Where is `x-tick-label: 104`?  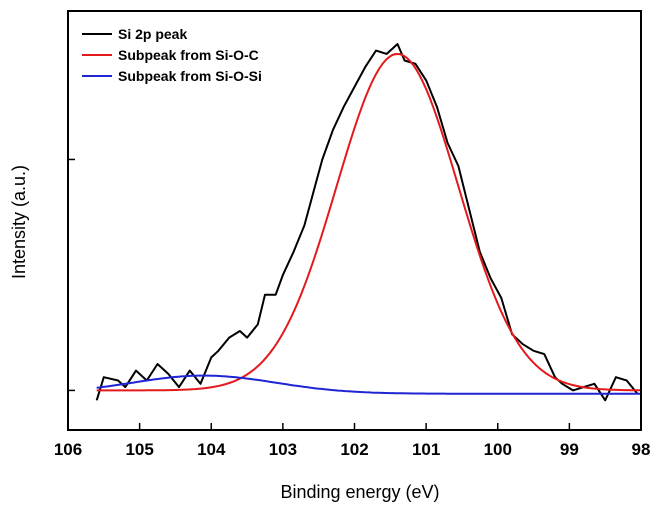 x-tick-label: 104 is located at coordinates (211, 449).